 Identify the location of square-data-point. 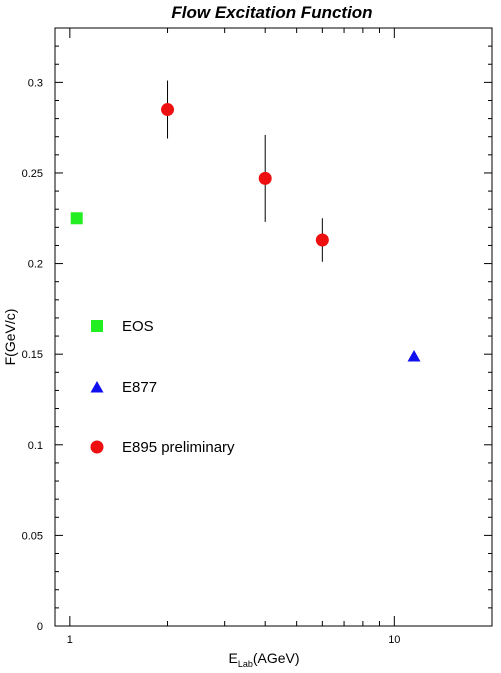
(76, 218).